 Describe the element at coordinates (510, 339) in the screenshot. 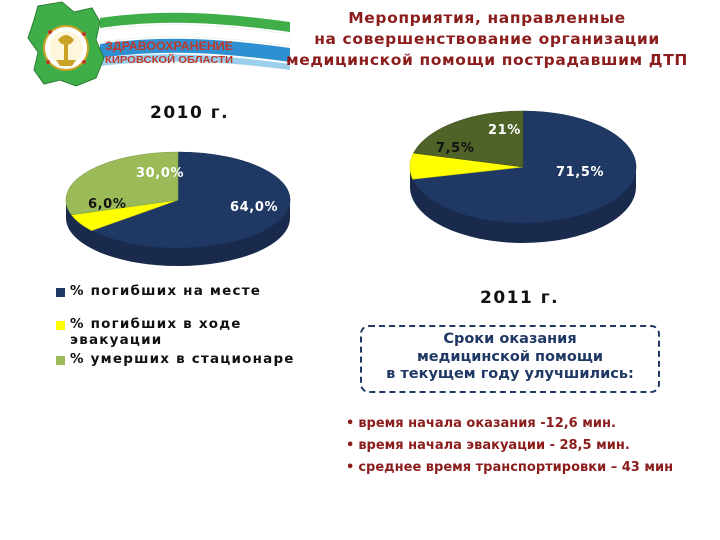

I see `info-line1: Сроки оказания` at that location.